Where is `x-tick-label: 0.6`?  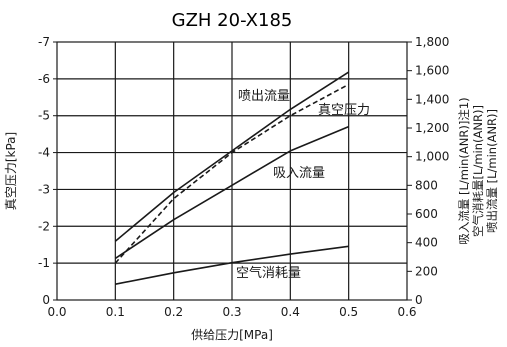 x-tick-label: 0.6 is located at coordinates (406, 312).